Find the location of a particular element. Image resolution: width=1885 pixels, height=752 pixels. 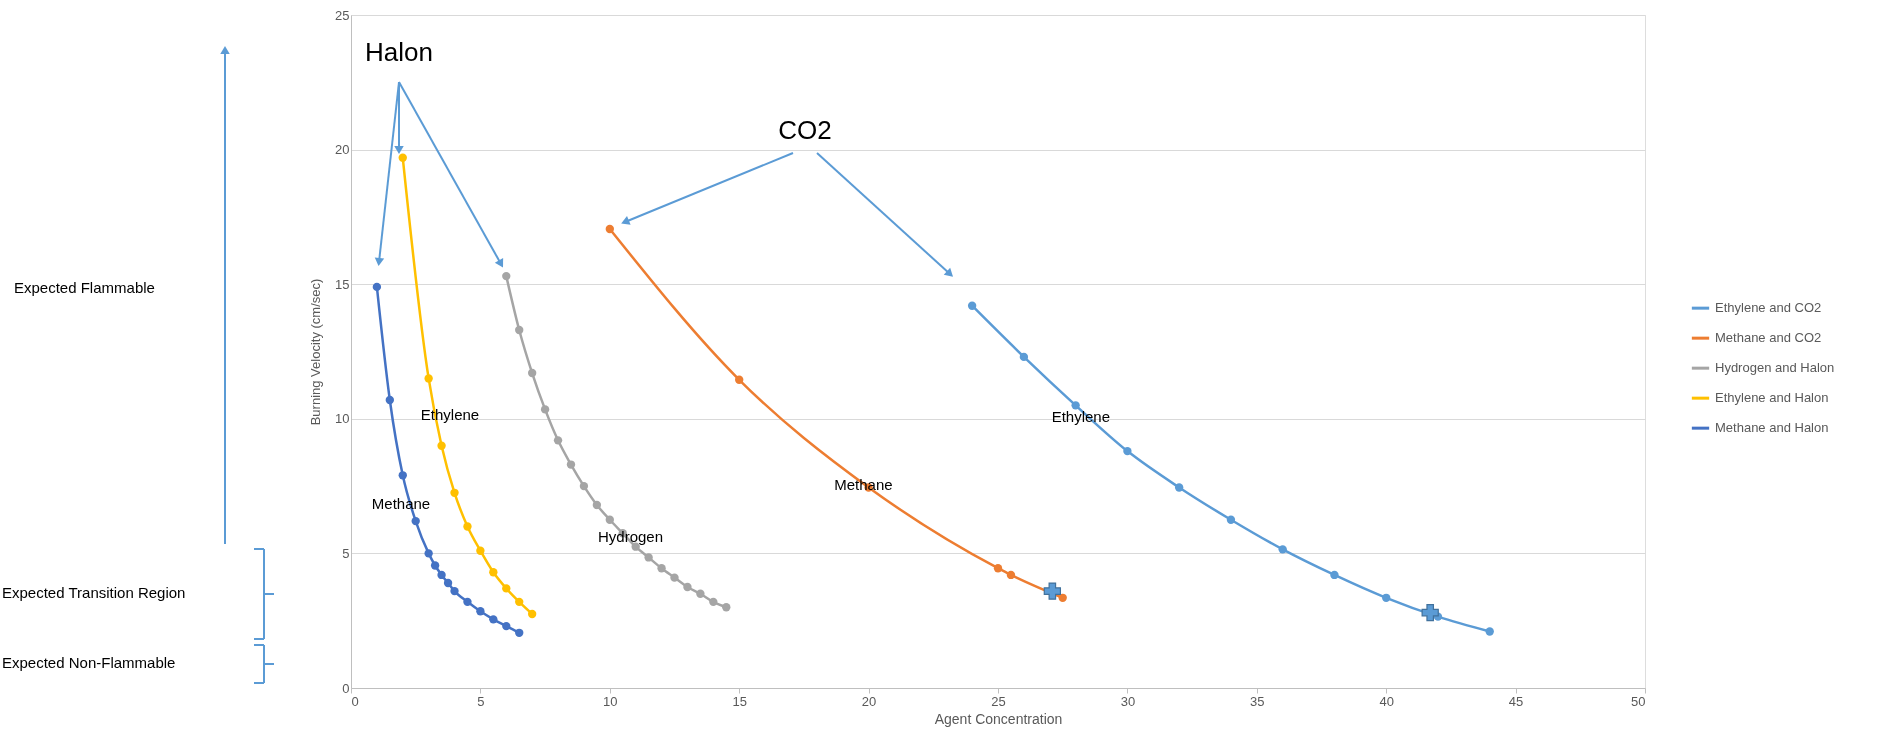

x-axis-title: Agent Concentration is located at coordinates (998, 718).